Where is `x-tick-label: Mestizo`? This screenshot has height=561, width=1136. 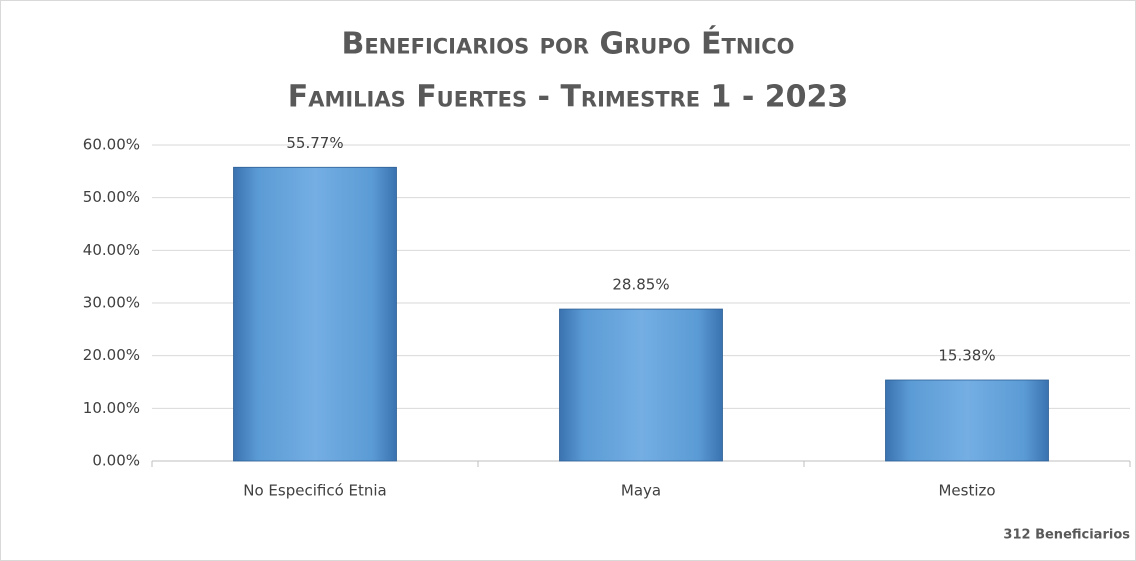
x-tick-label: Mestizo is located at coordinates (966, 491).